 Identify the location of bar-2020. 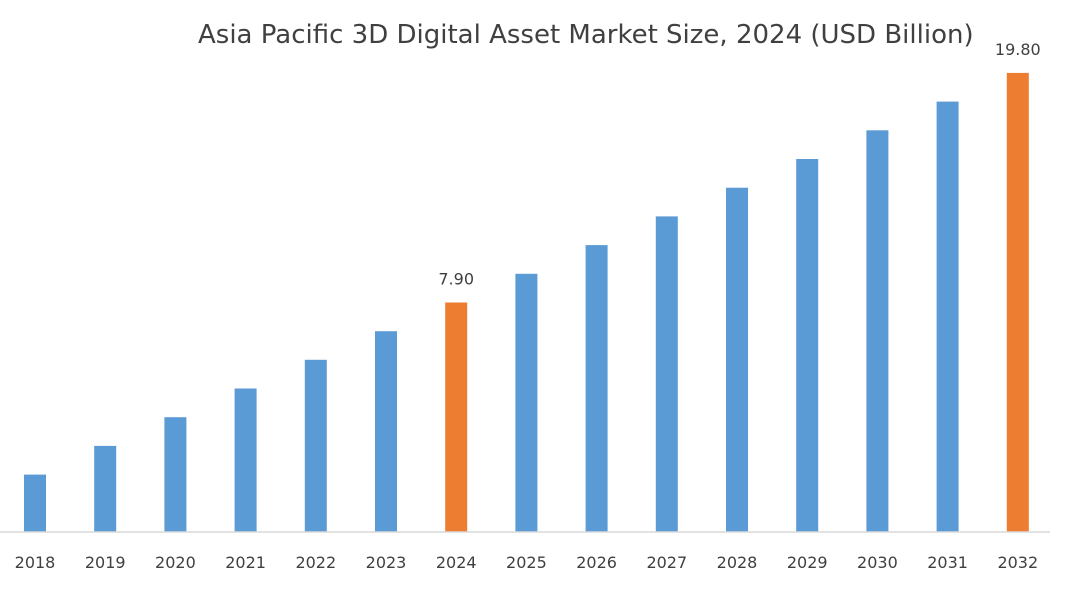
(175, 474).